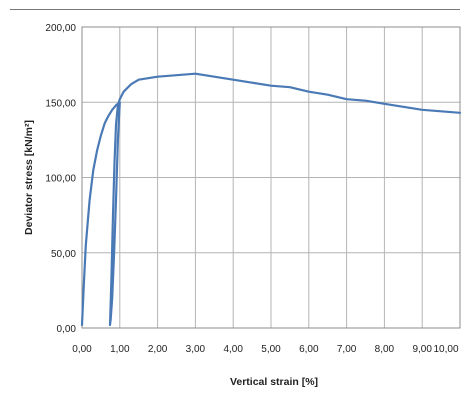 The height and width of the screenshot is (406, 470). I want to click on x-tick-label: 4,00, so click(233, 349).